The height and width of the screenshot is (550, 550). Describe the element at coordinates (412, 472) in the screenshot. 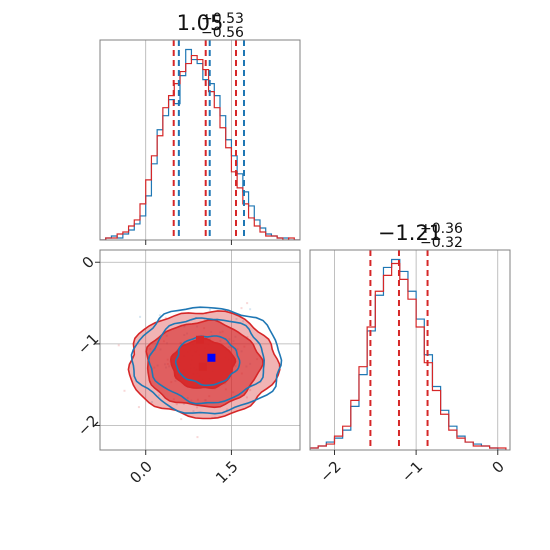

I see `xtick-label-1: −1` at that location.